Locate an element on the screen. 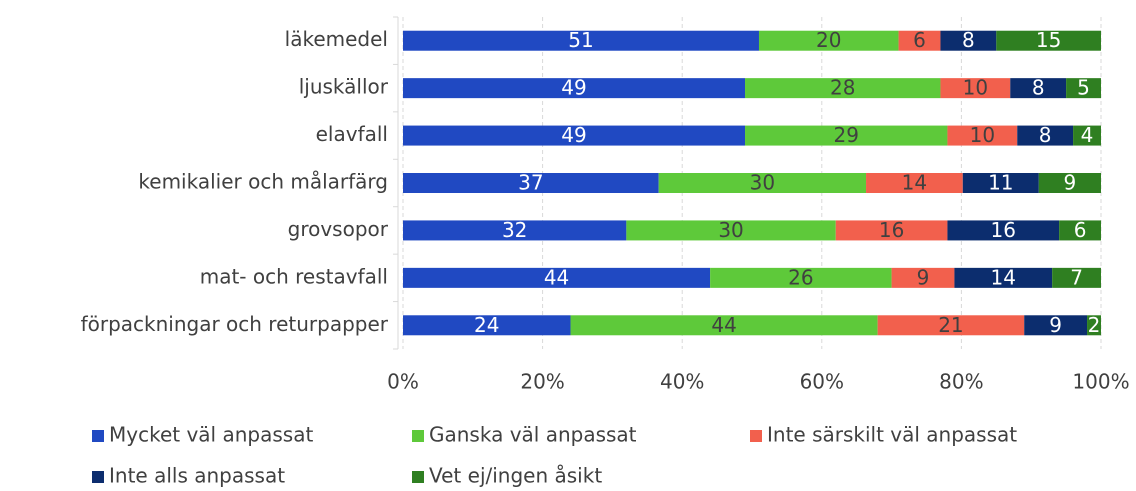 The width and height of the screenshot is (1136, 491). x-tick-label: 100% is located at coordinates (1100, 382).